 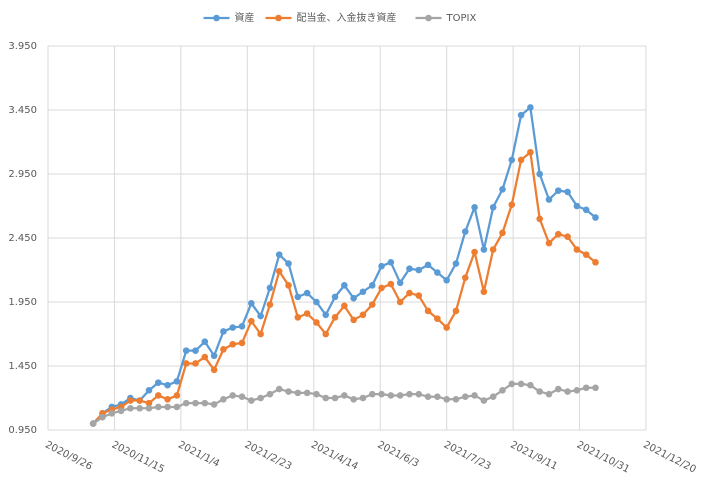 What do you see at coordinates (334, 456) in the screenshot?
I see `x-tick-label: 2021/4/14` at bounding box center [334, 456].